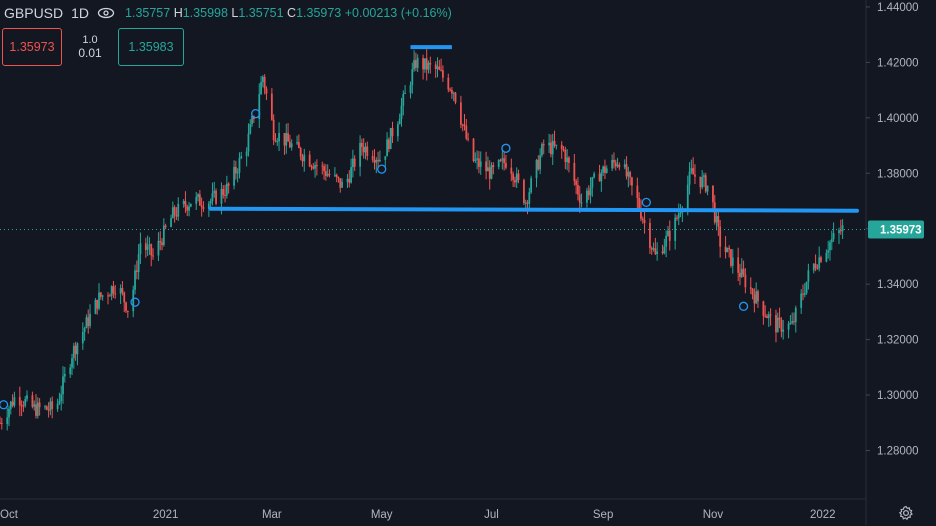 This screenshot has height=526, width=936. Describe the element at coordinates (906, 513) in the screenshot. I see `gear-icon` at that location.